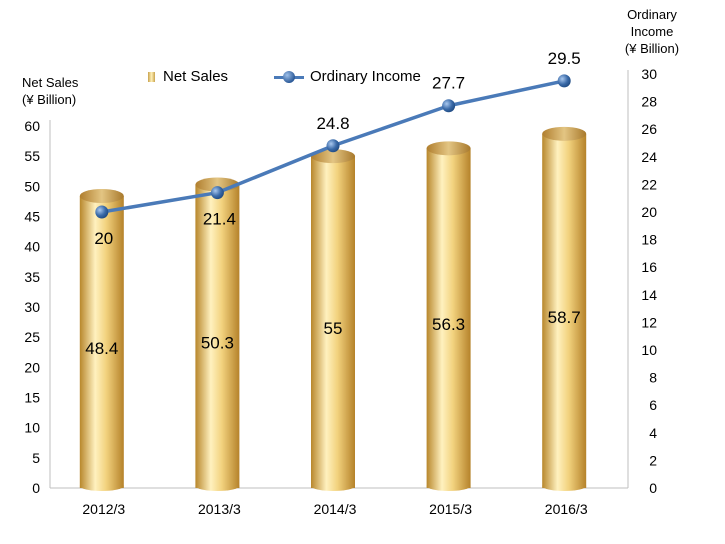 This screenshot has width=725, height=544. What do you see at coordinates (649, 74) in the screenshot?
I see `right-tick-label: 30` at bounding box center [649, 74].